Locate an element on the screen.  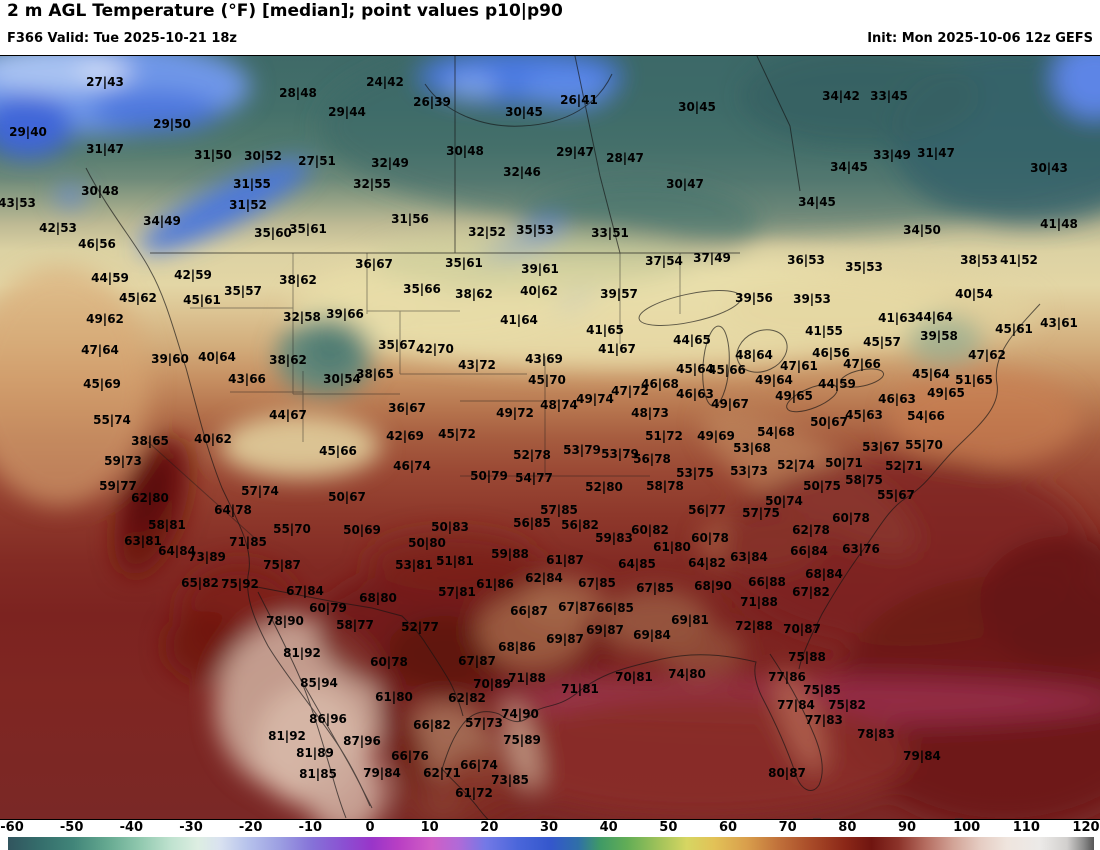
colorbar-tick-label: 110 is located at coordinates (1026, 827).